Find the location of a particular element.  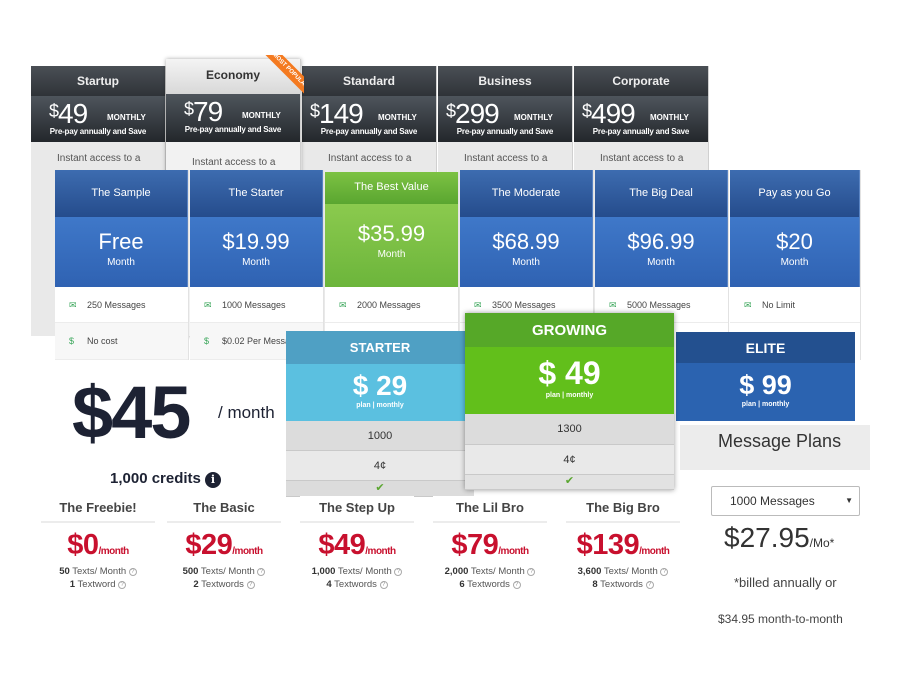

plan-name: The Big Bro is located at coordinates (623, 509).